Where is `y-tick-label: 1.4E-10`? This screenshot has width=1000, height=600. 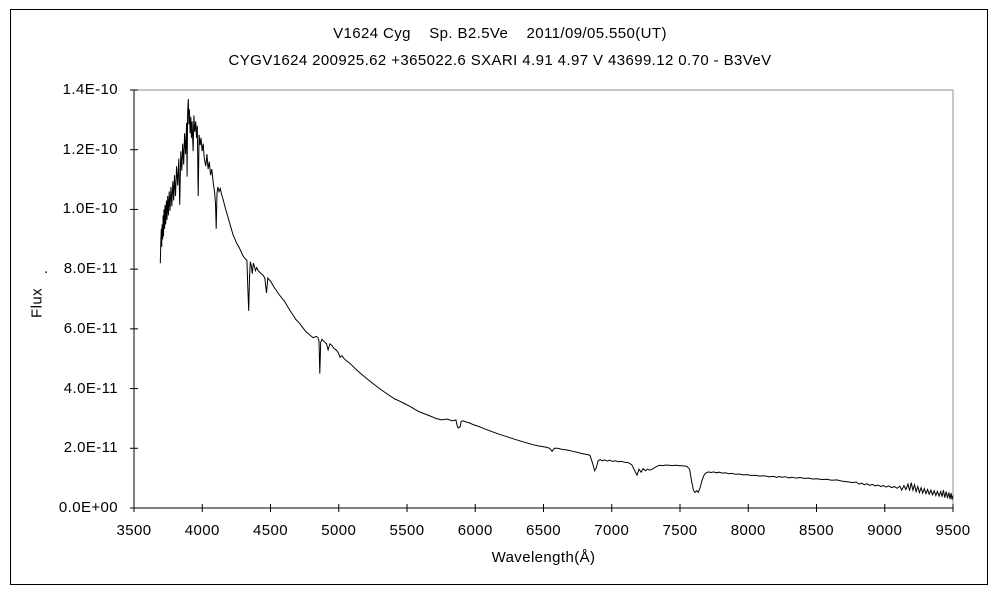 y-tick-label: 1.4E-10 is located at coordinates (90, 89).